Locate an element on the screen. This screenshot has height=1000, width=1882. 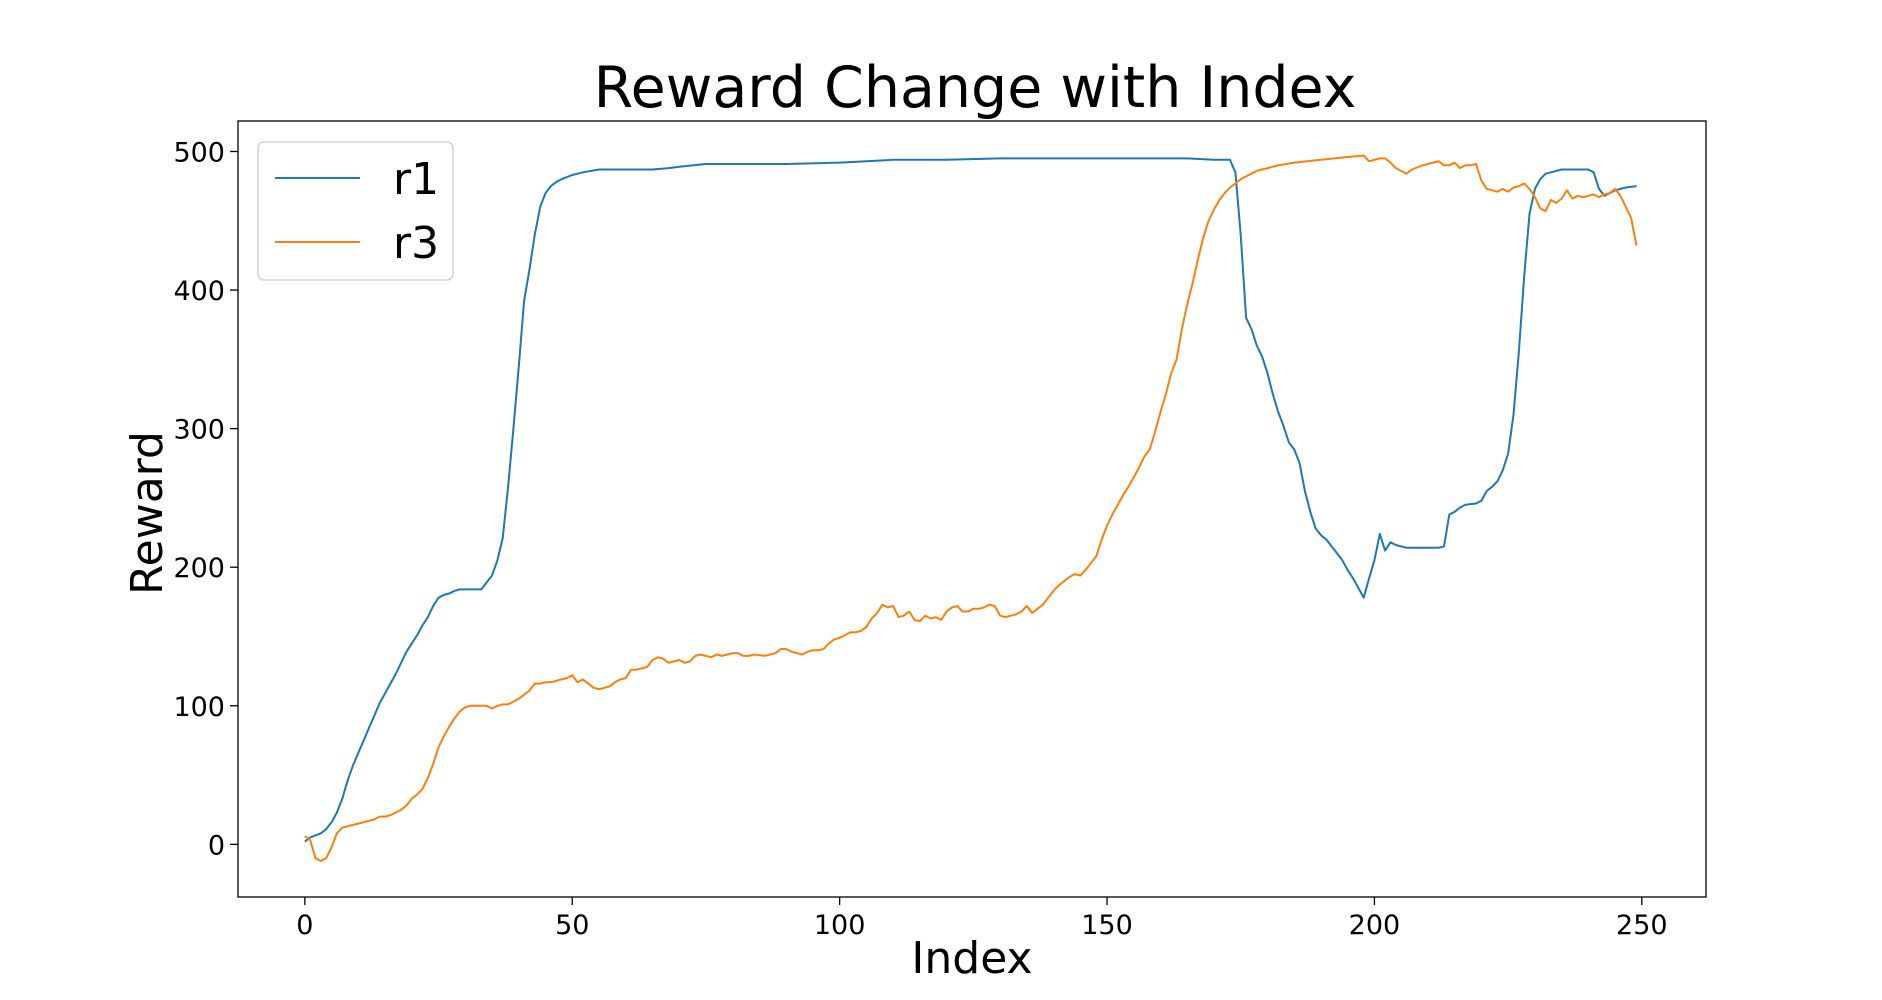
x-tick-label: 150 is located at coordinates (1107, 925).